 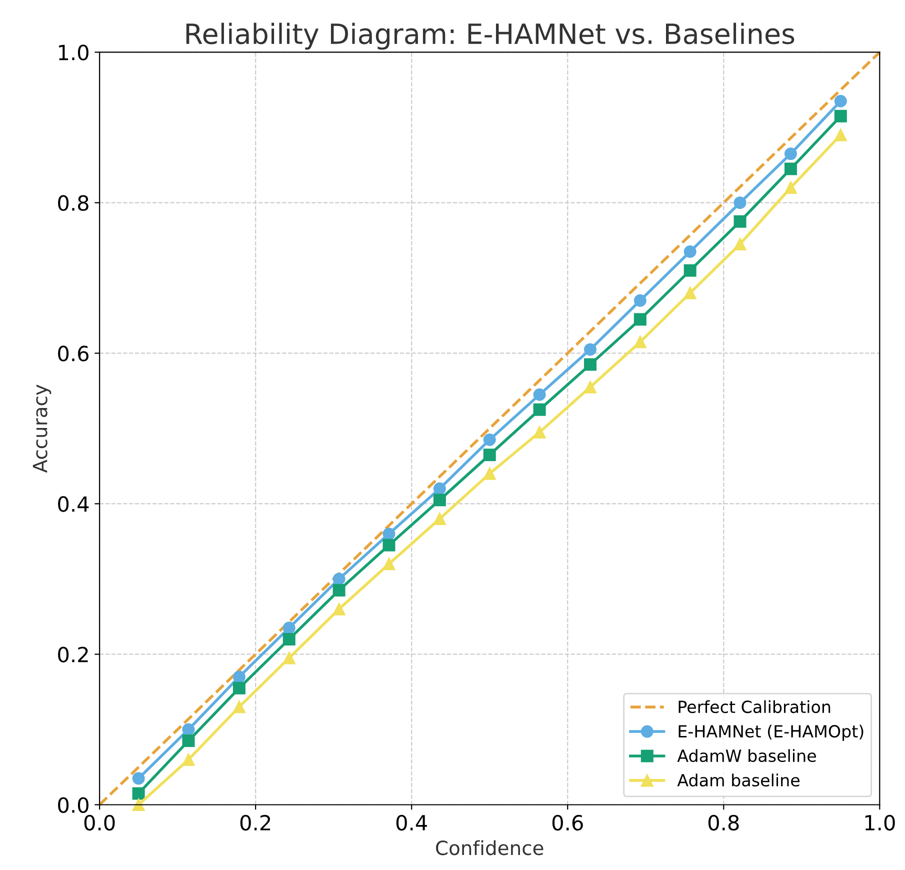 I want to click on y-axis-title: Accuracy, so click(x=42, y=428).